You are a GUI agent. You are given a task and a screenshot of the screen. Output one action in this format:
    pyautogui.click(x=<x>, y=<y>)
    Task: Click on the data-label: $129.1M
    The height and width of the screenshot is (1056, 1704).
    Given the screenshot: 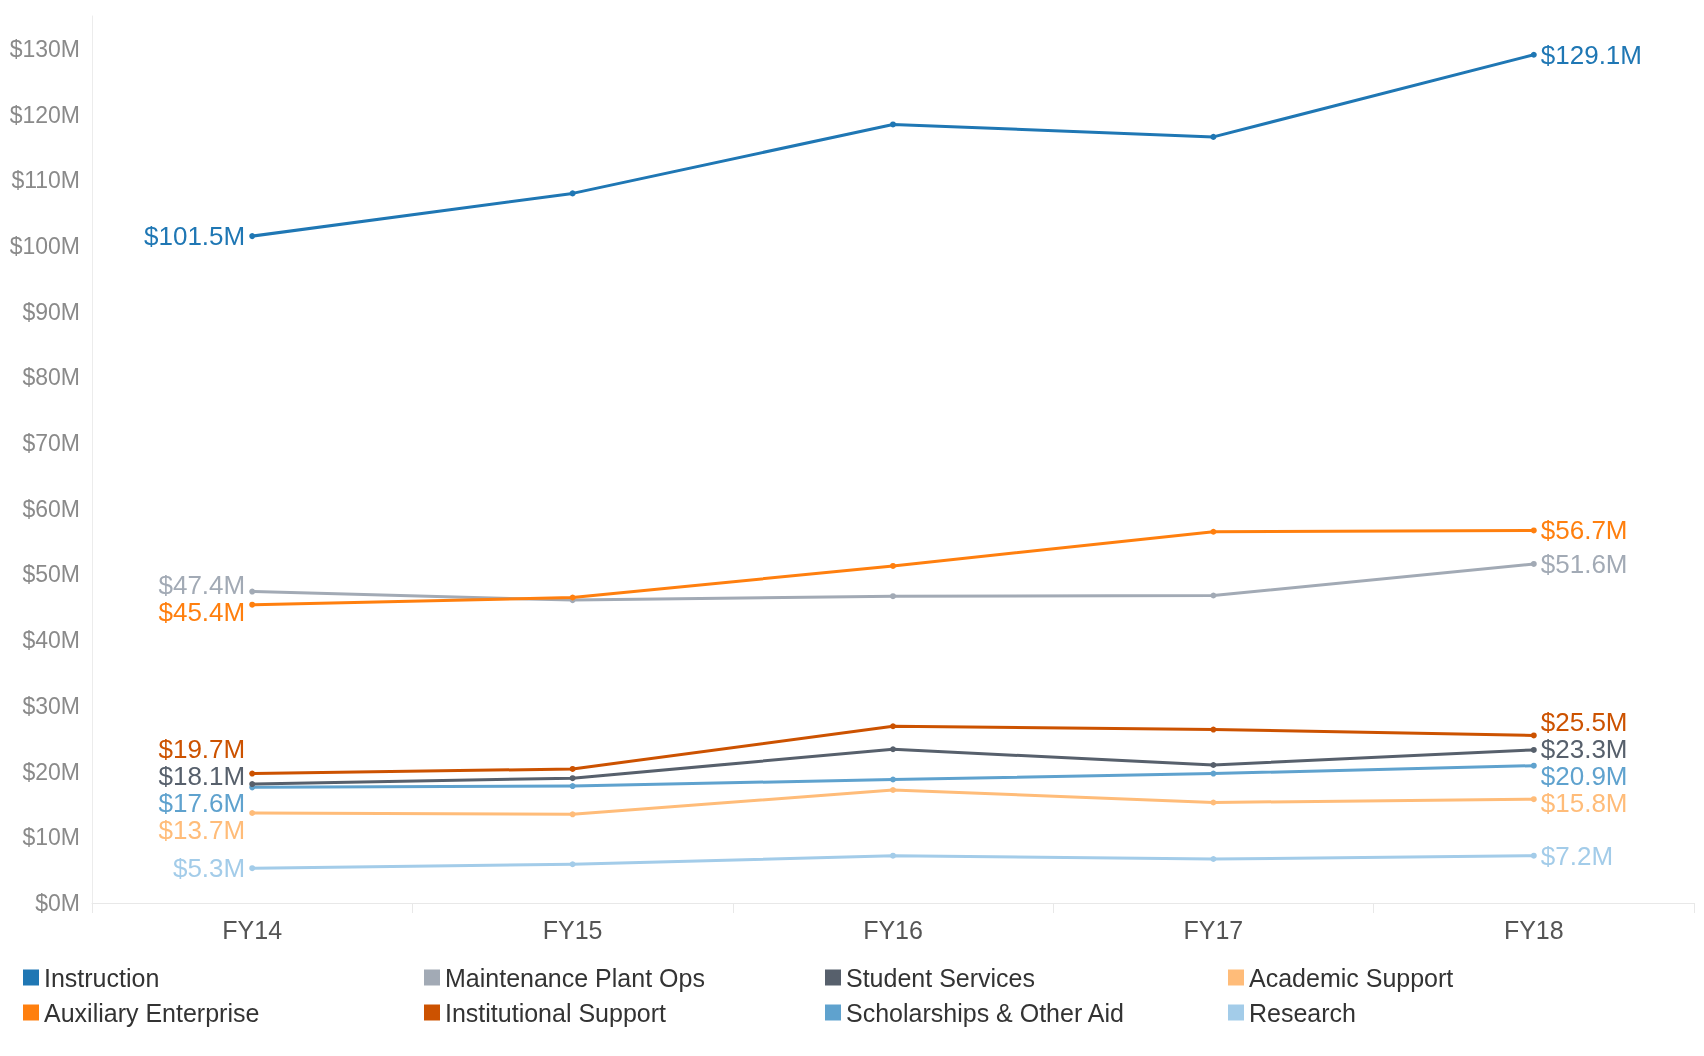 What is the action you would take?
    pyautogui.click(x=1591, y=54)
    